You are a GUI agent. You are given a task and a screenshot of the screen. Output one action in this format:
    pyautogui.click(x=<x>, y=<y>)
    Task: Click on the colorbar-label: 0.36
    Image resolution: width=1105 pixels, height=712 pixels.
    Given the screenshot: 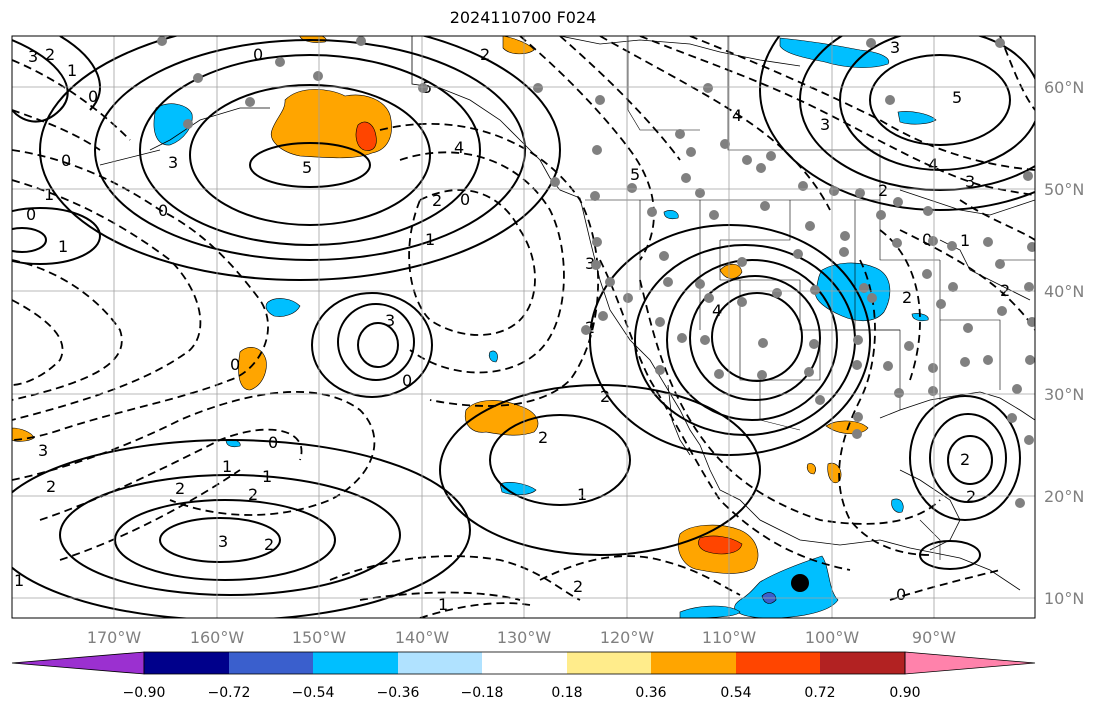 What is the action you would take?
    pyautogui.click(x=650, y=693)
    